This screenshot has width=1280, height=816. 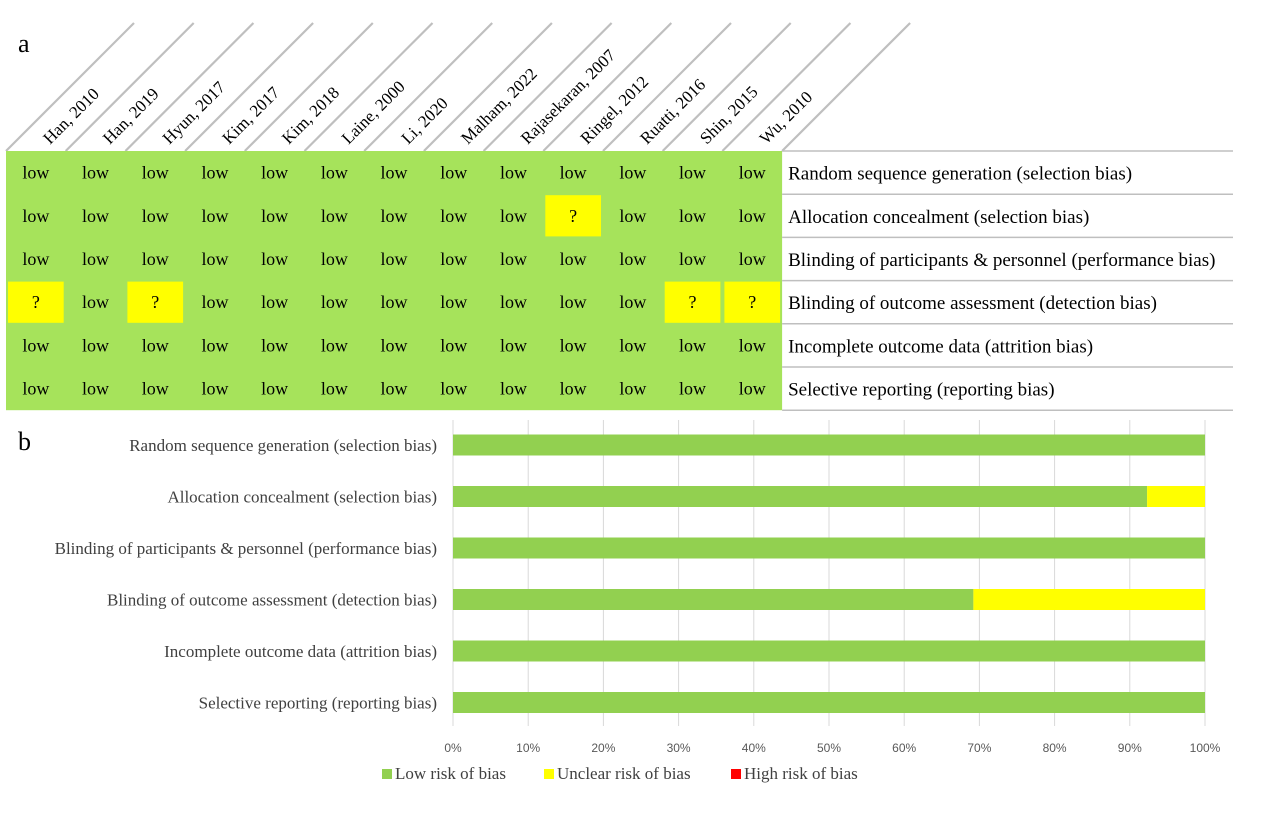 What do you see at coordinates (131, 116) in the screenshot?
I see `study-label: Han, 2019` at bounding box center [131, 116].